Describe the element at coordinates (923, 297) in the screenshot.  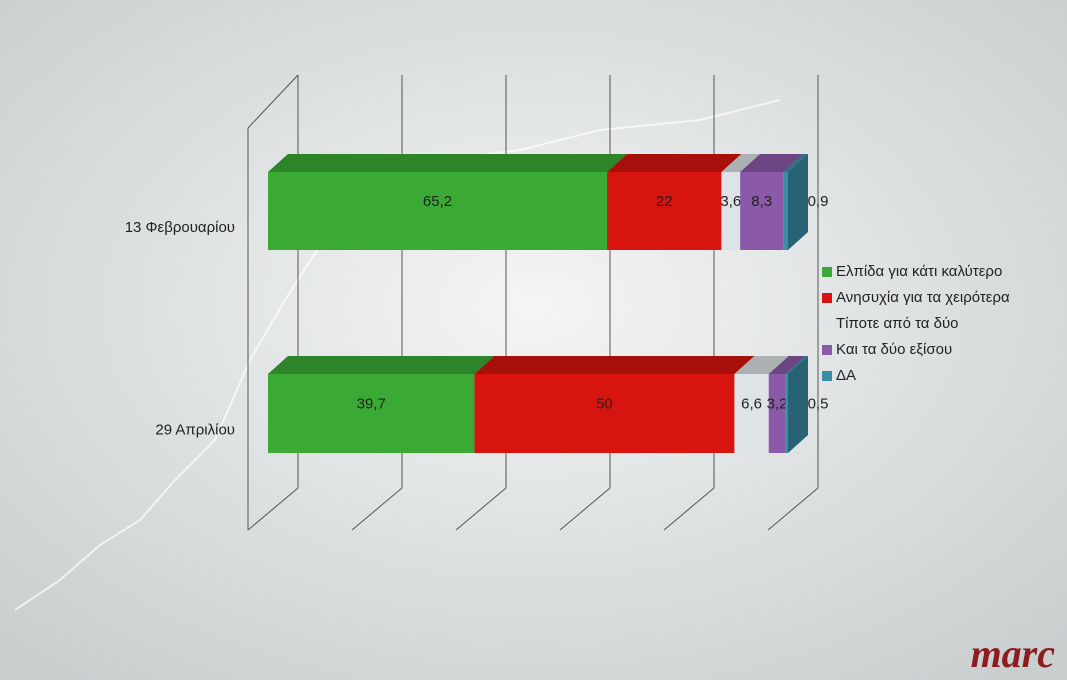
I see `legend-label: Ανησυχία για τα χειρότερα` at that location.